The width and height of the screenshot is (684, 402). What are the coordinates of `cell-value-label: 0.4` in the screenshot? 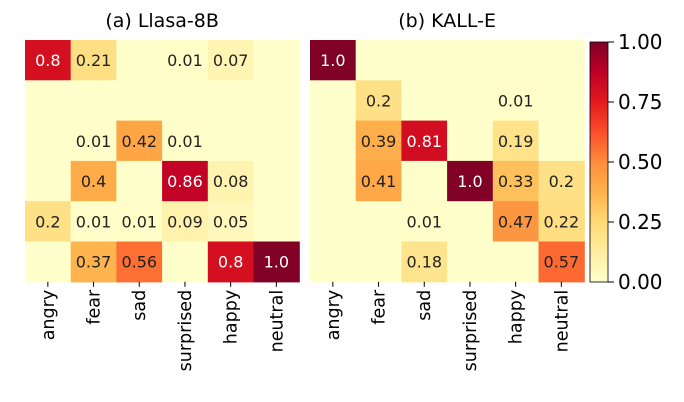 It's located at (93, 181).